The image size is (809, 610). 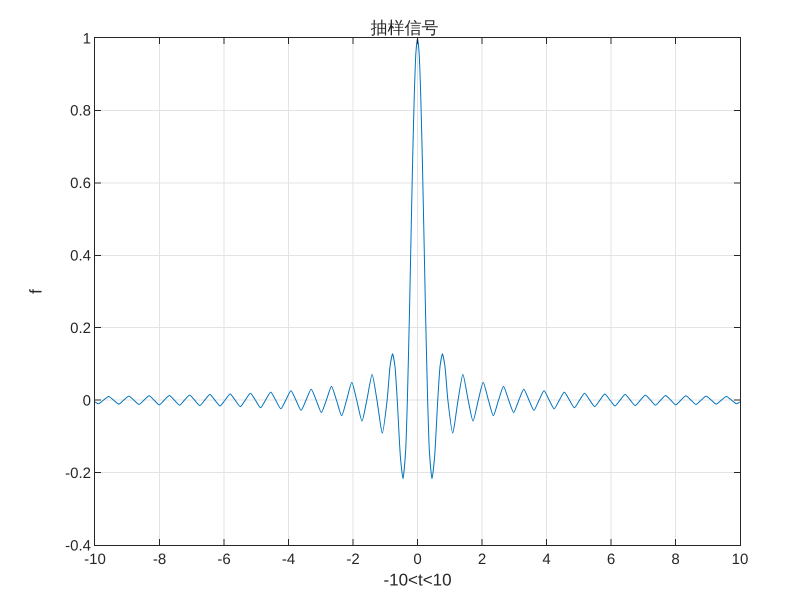 What do you see at coordinates (80, 183) in the screenshot?
I see `y-tick-label: 0.6` at bounding box center [80, 183].